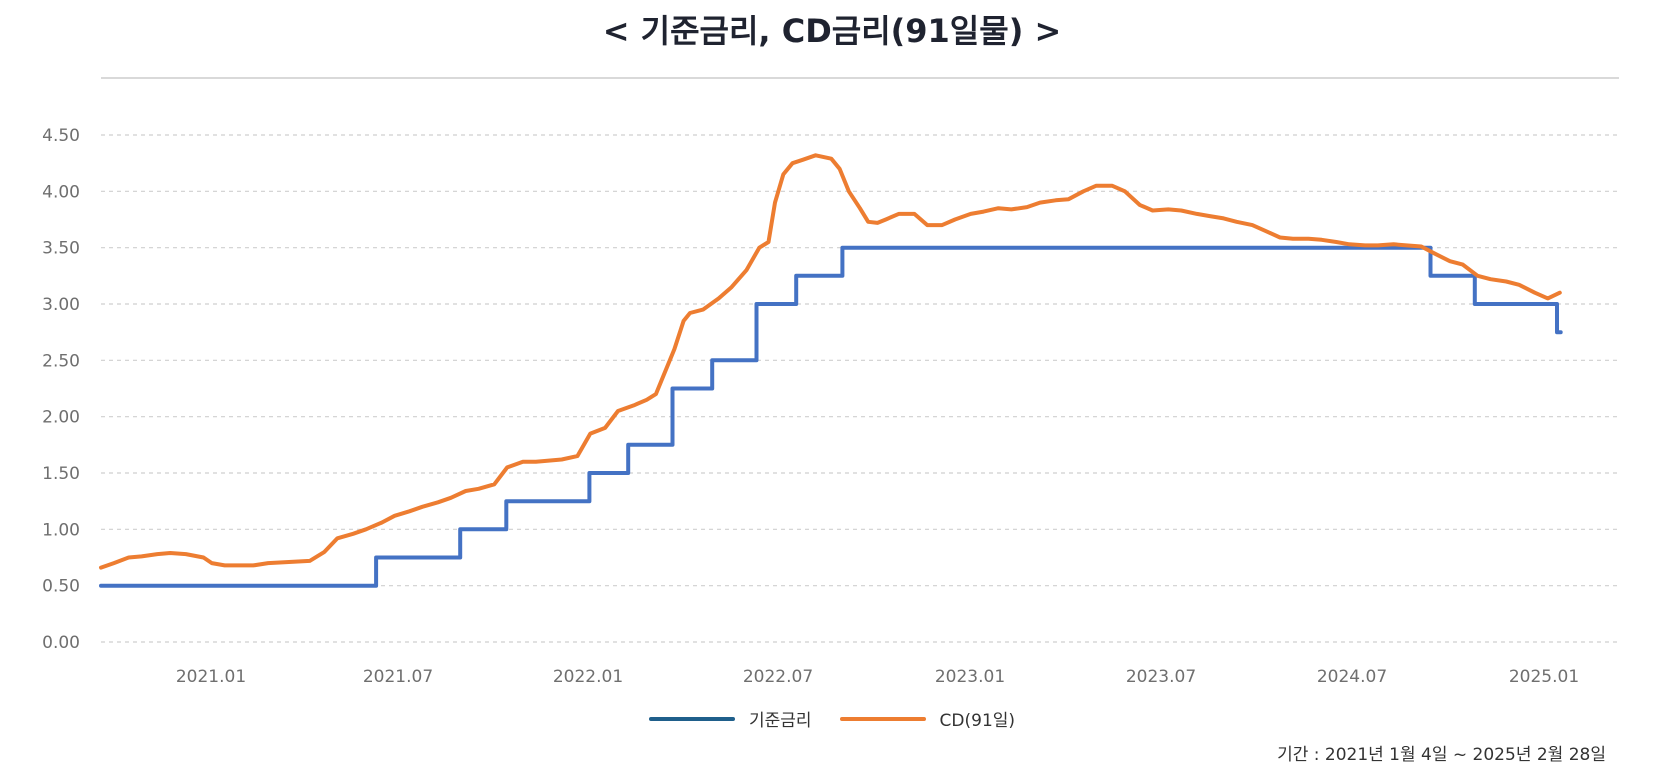 The image size is (1664, 765). I want to click on legend-label-base-rate: 기준금리, so click(780, 721).